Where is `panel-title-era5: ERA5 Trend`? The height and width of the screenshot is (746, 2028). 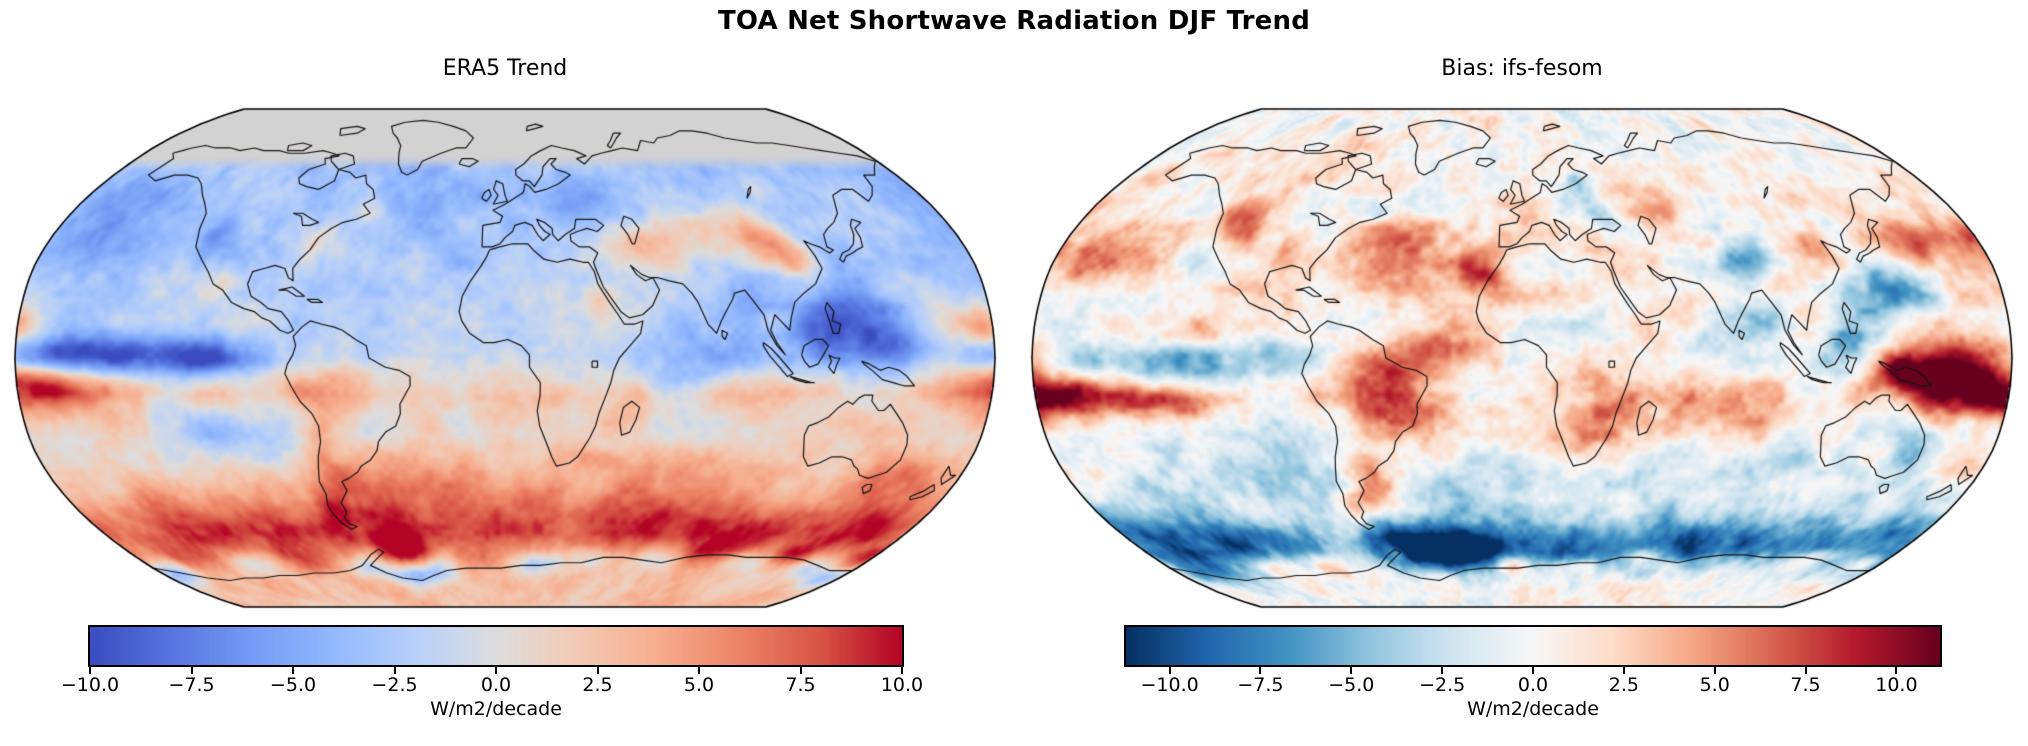
panel-title-era5: ERA5 Trend is located at coordinates (505, 68).